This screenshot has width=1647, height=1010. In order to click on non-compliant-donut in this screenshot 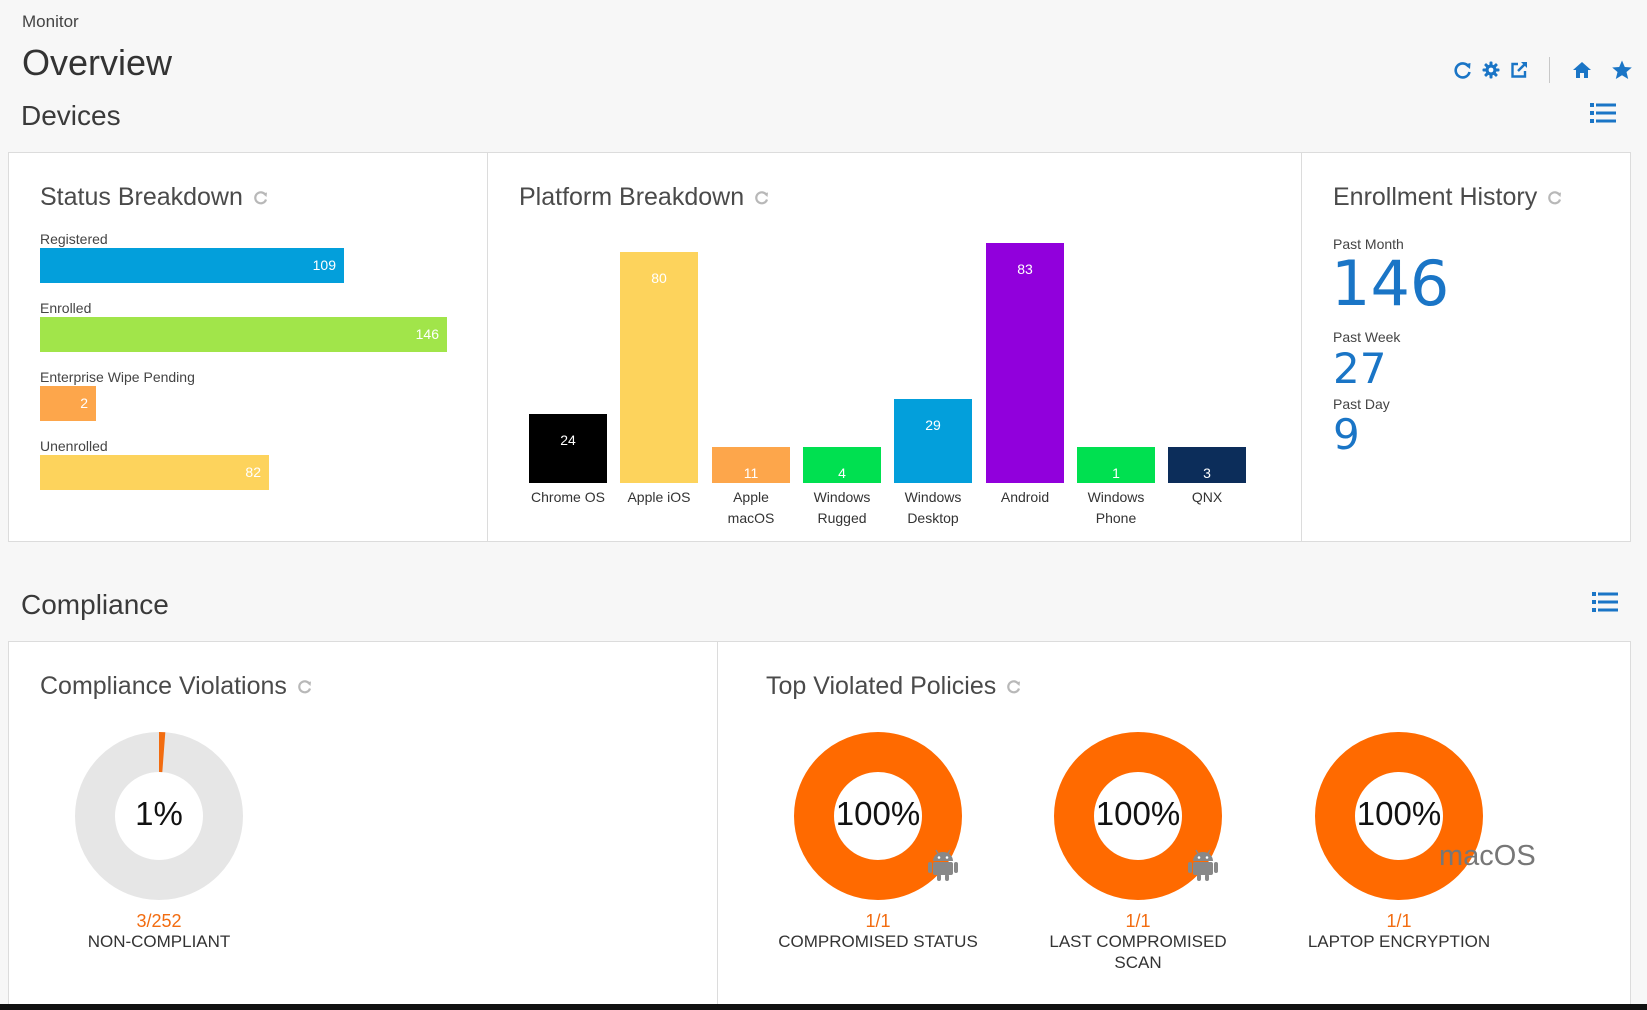, I will do `click(159, 816)`.